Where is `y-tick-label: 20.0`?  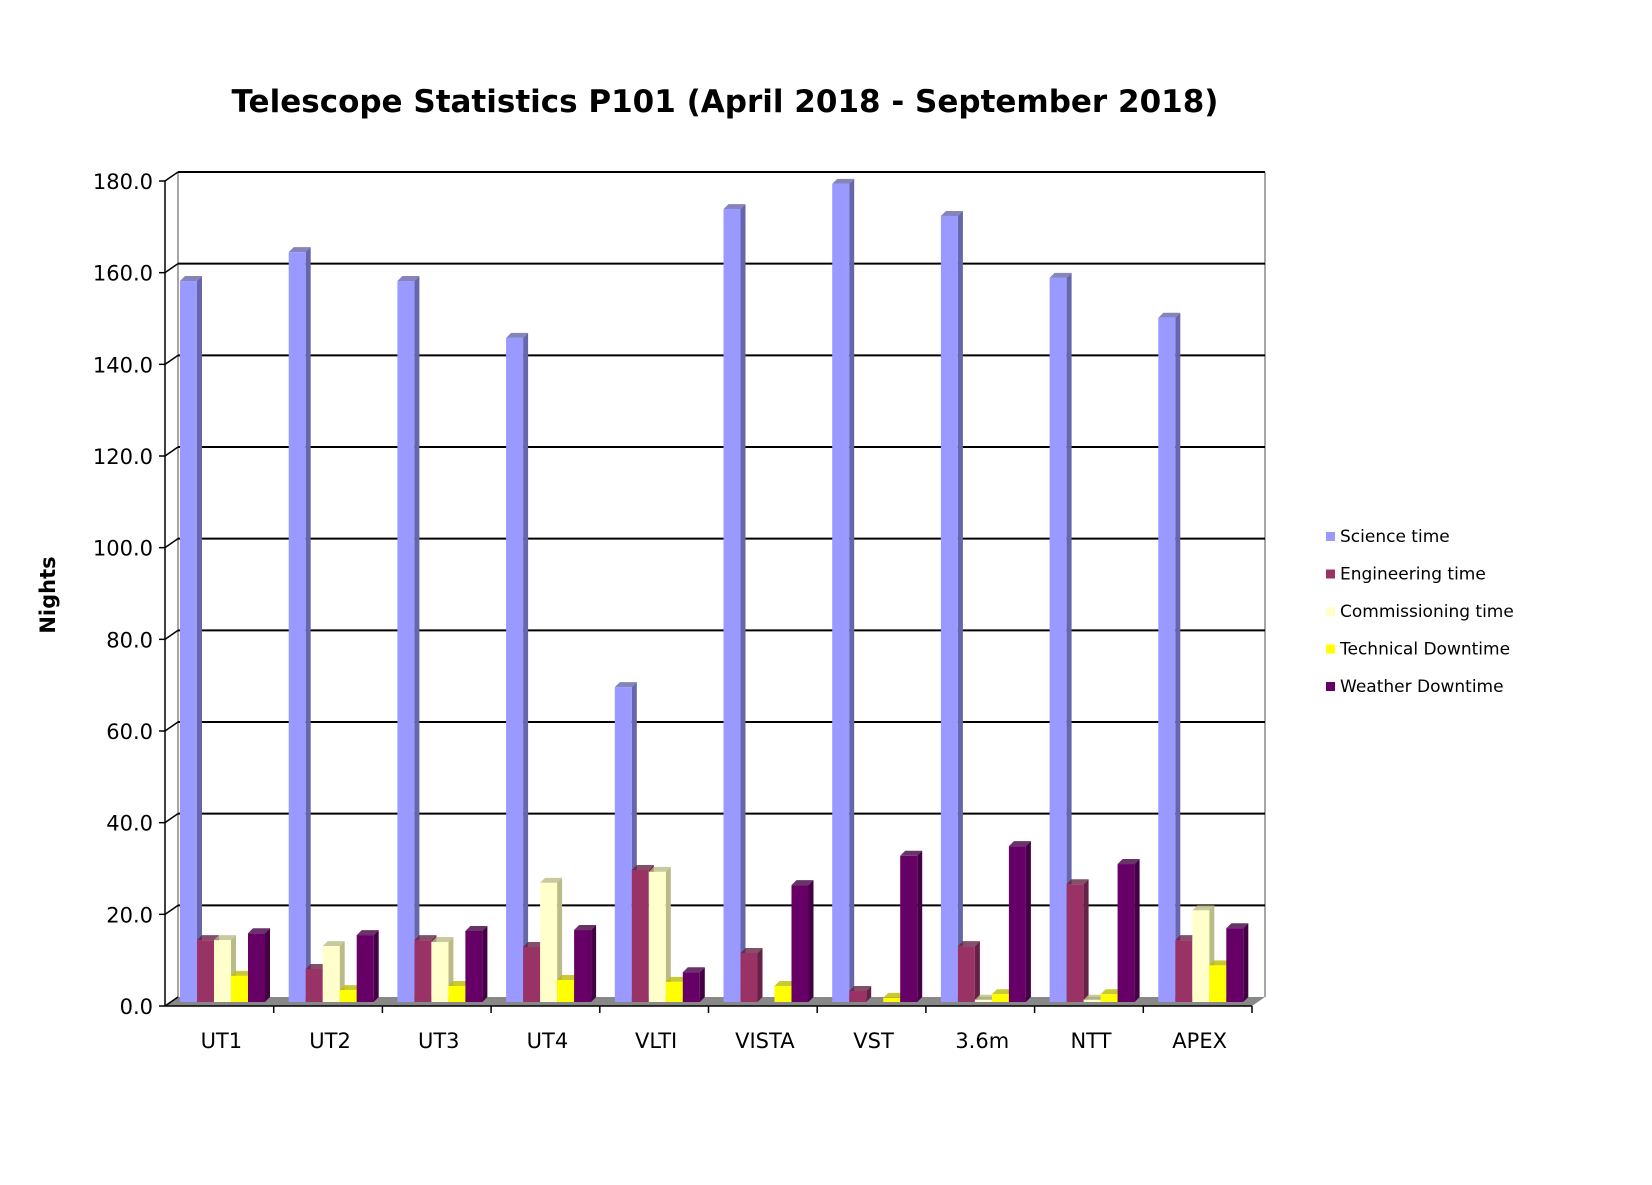
y-tick-label: 20.0 is located at coordinates (129, 915).